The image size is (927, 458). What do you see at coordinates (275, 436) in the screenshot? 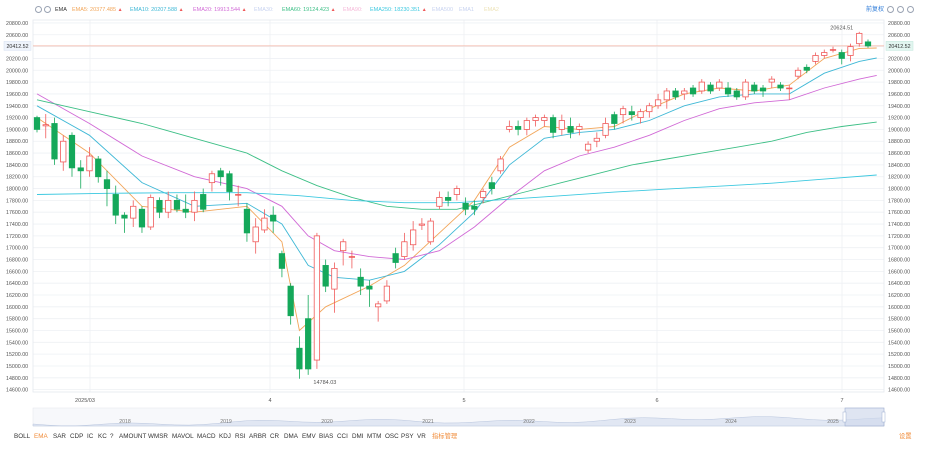
I see `indicator-tab-cr: CR` at bounding box center [275, 436].